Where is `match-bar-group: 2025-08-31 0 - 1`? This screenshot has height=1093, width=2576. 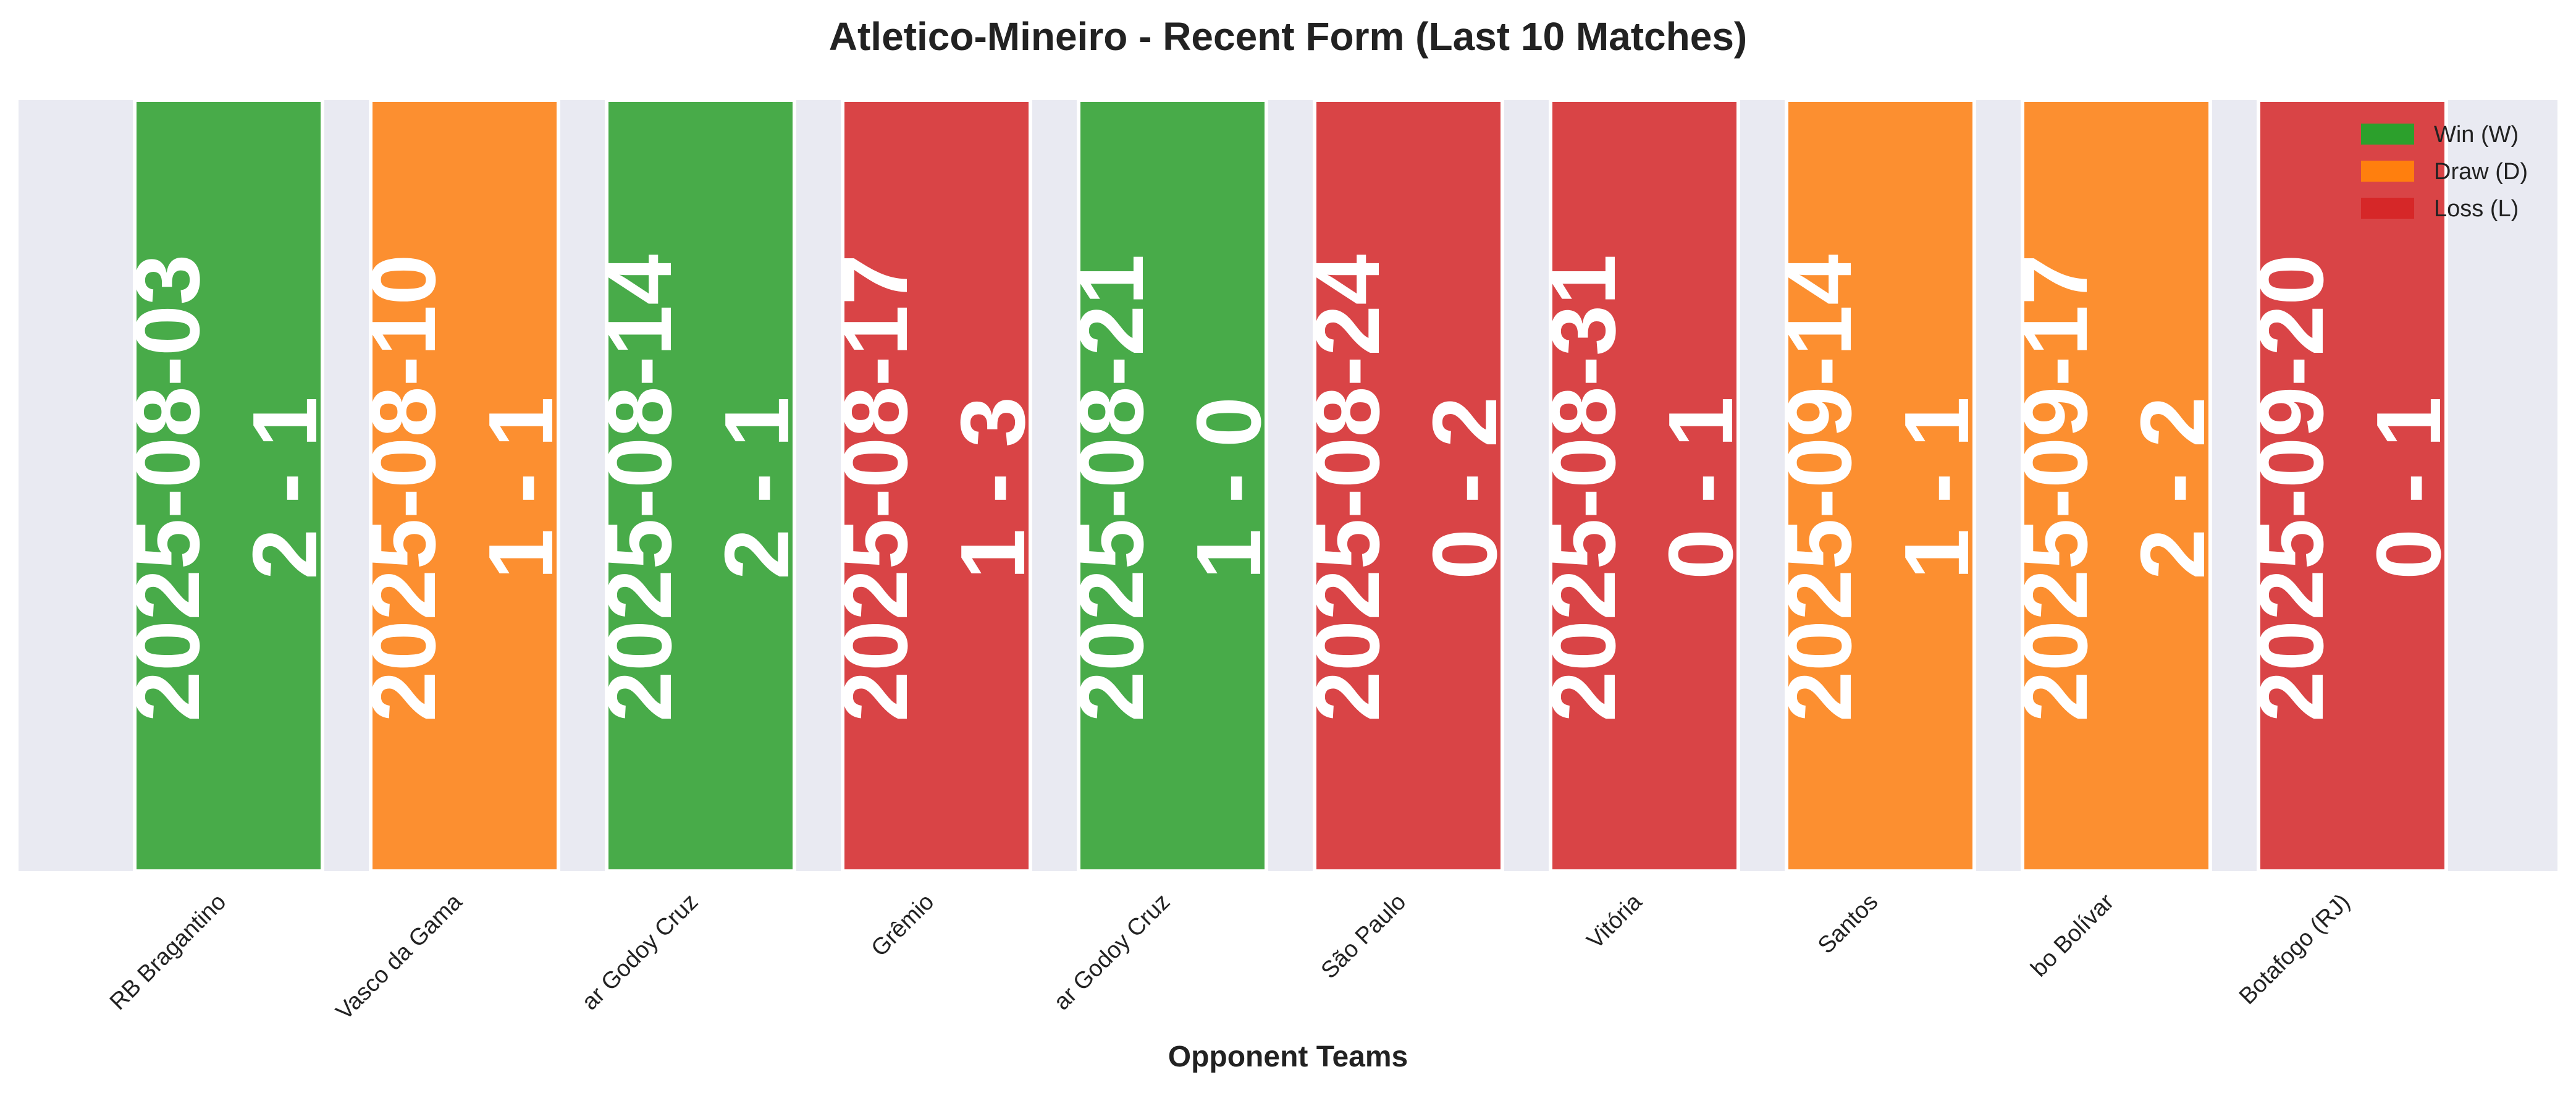 match-bar-group: 2025-08-31 0 - 1 is located at coordinates (1642, 486).